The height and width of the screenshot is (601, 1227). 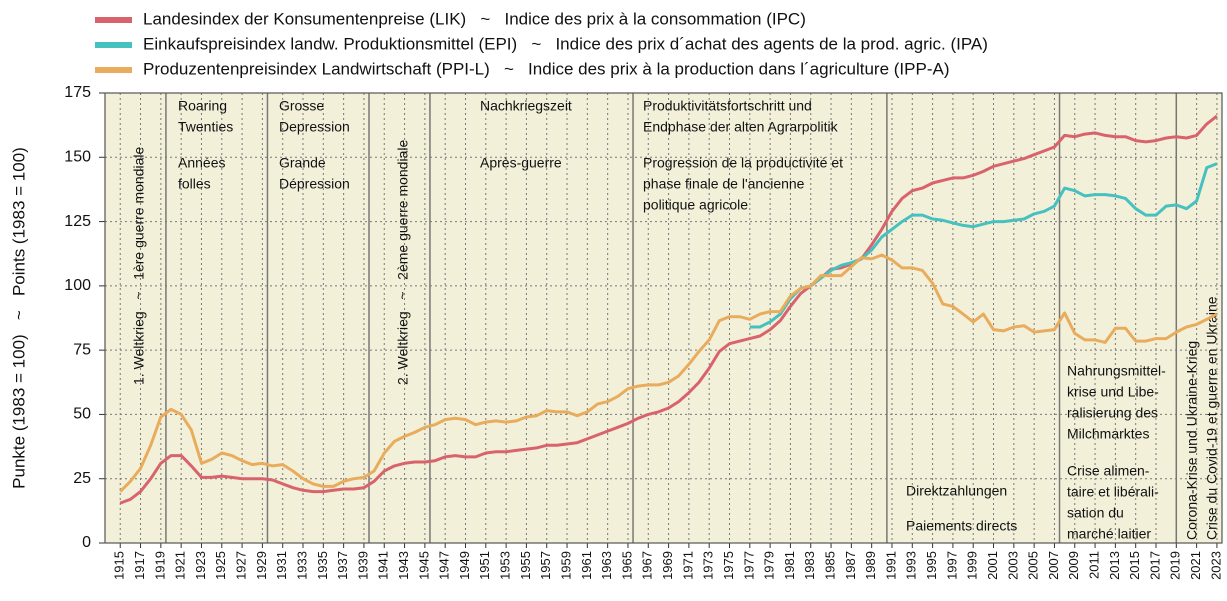 What do you see at coordinates (314, 126) in the screenshot?
I see `annotation: Depression` at bounding box center [314, 126].